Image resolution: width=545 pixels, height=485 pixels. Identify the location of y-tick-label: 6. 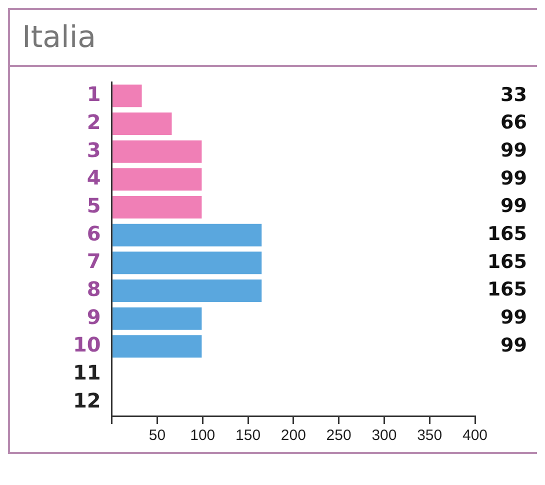
(93, 233).